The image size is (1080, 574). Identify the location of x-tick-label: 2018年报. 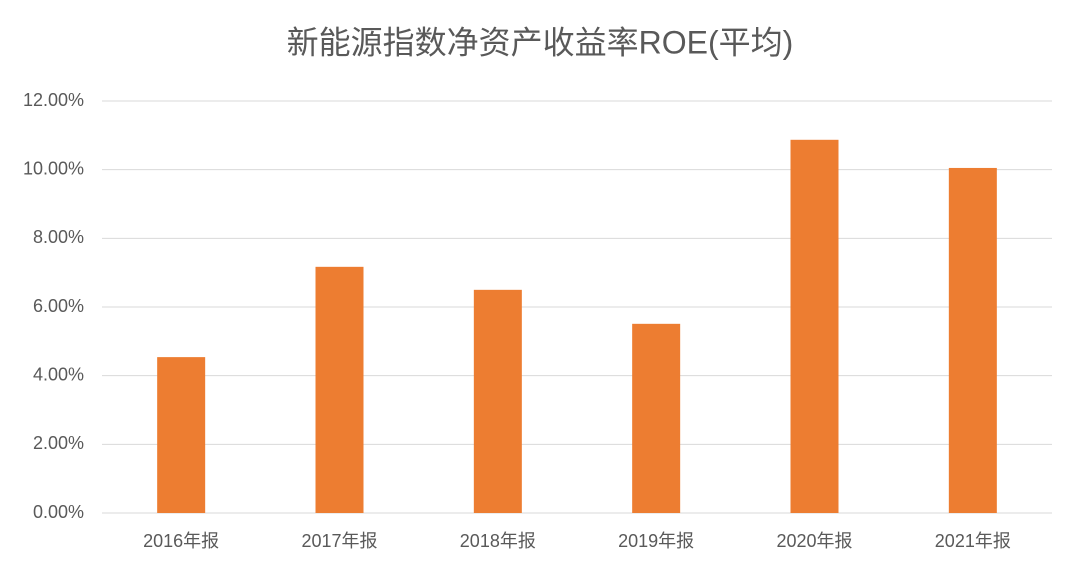
(498, 541).